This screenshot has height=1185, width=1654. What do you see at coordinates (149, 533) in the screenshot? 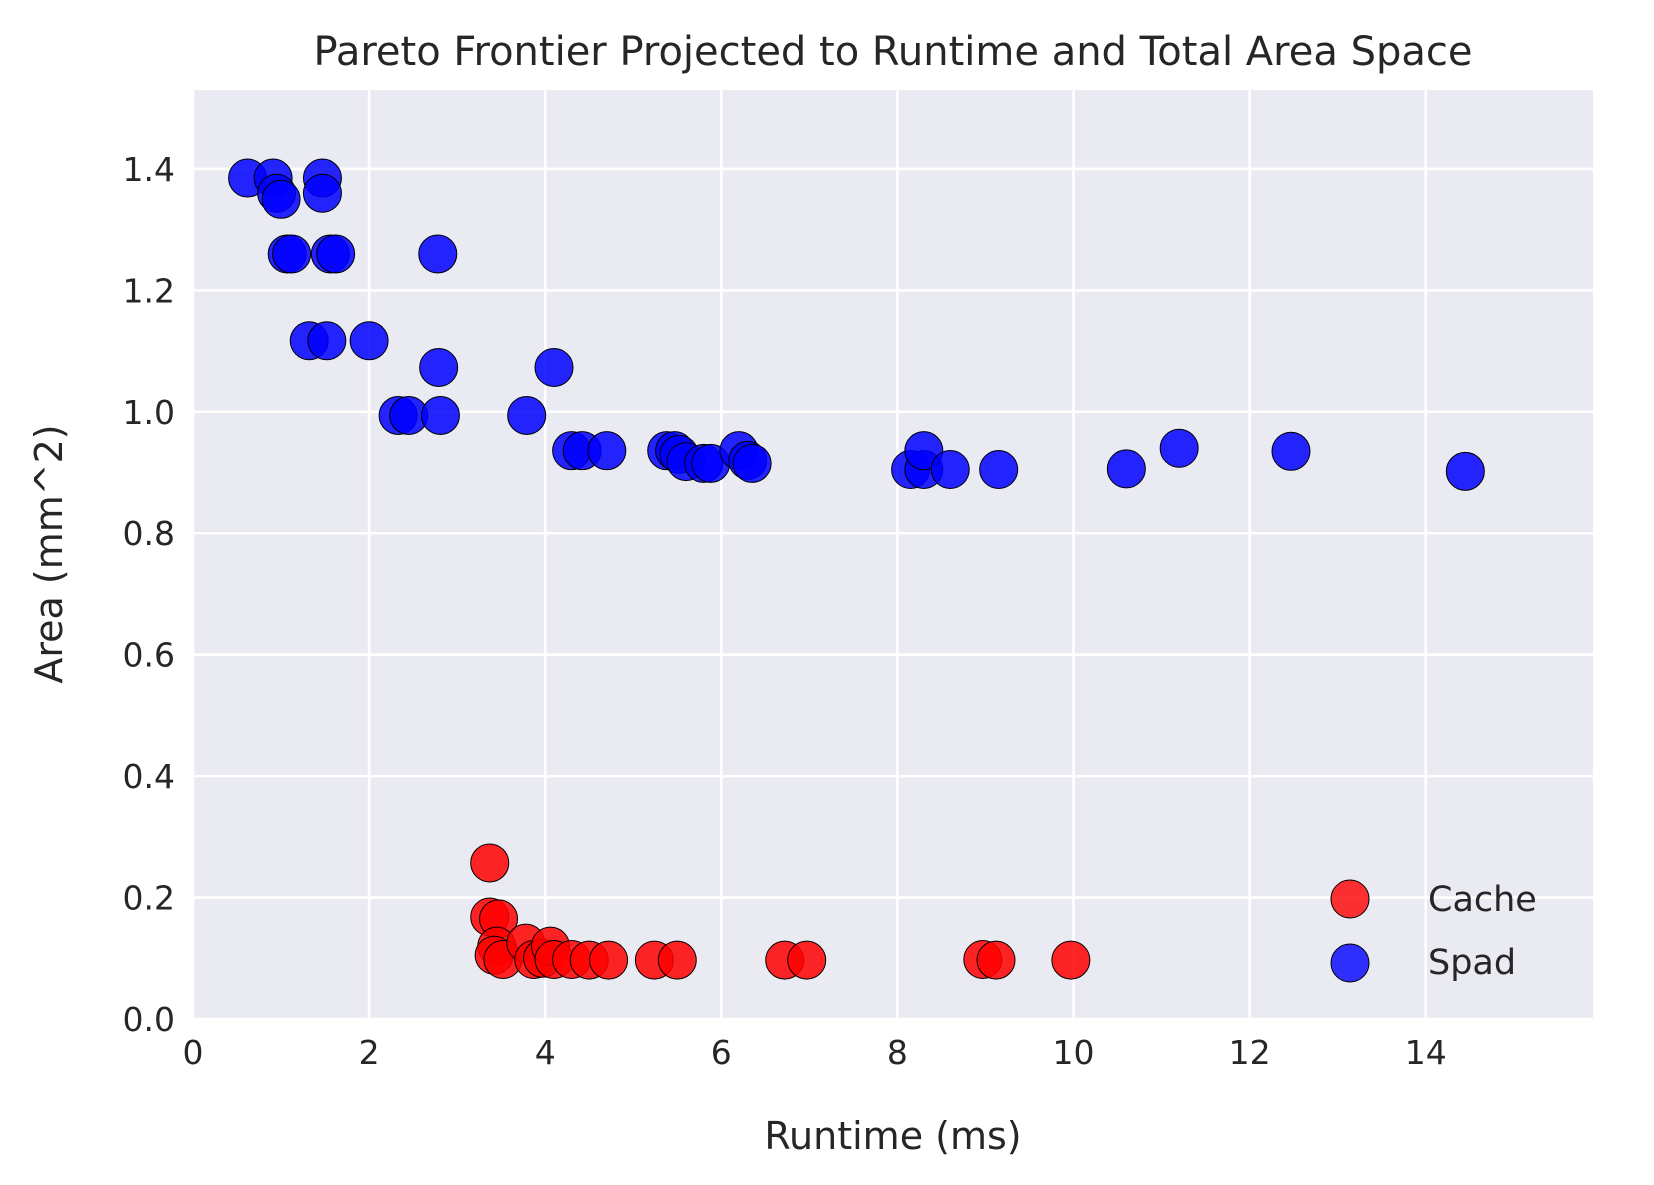
I see `y-tick-label: 0.8` at bounding box center [149, 533].